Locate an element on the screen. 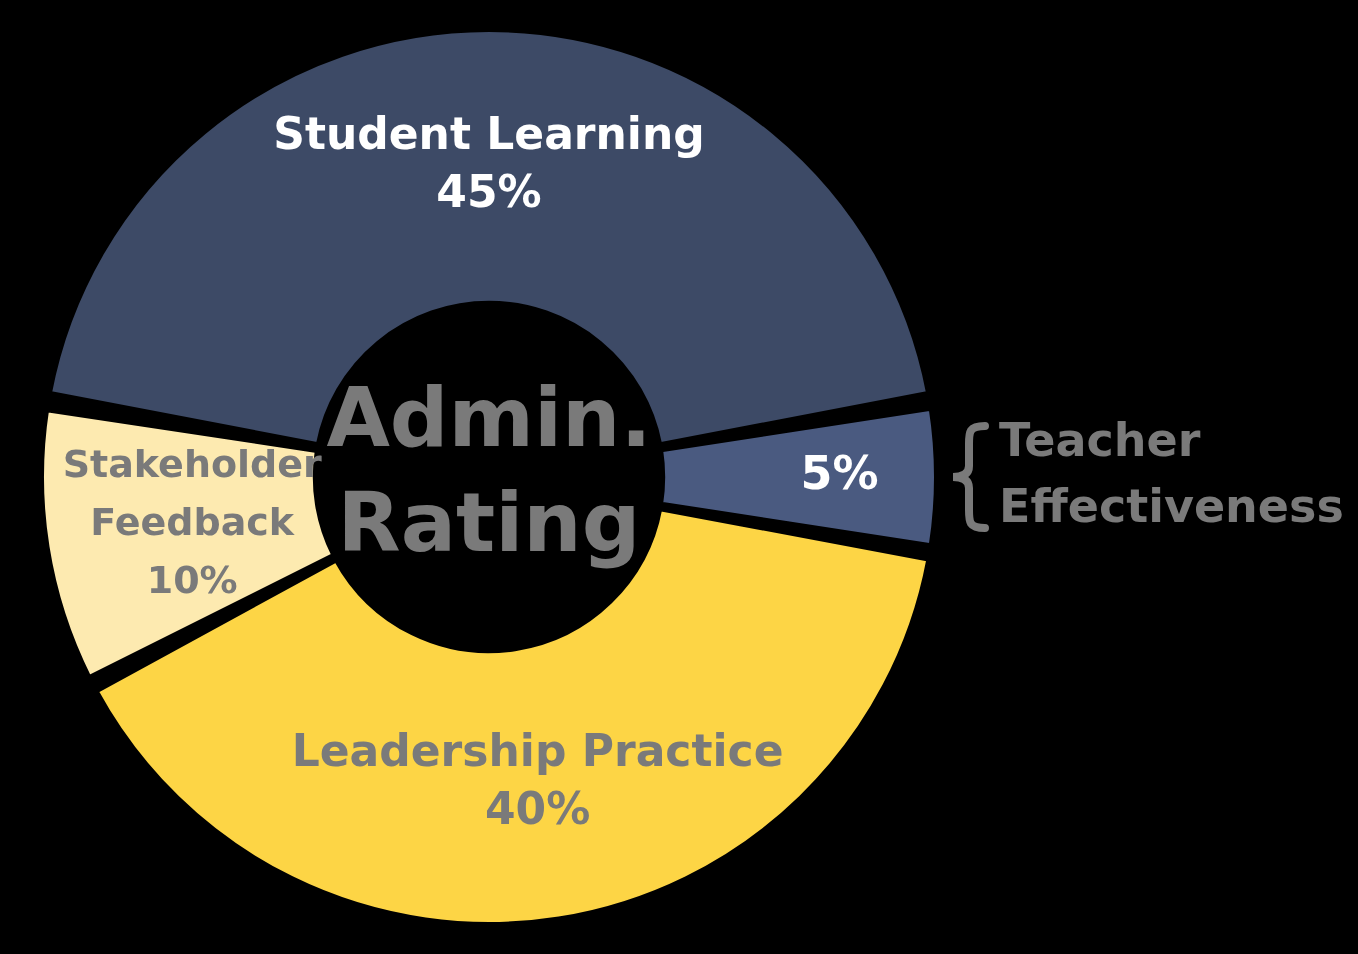  data-label: 10% is located at coordinates (192, 580).